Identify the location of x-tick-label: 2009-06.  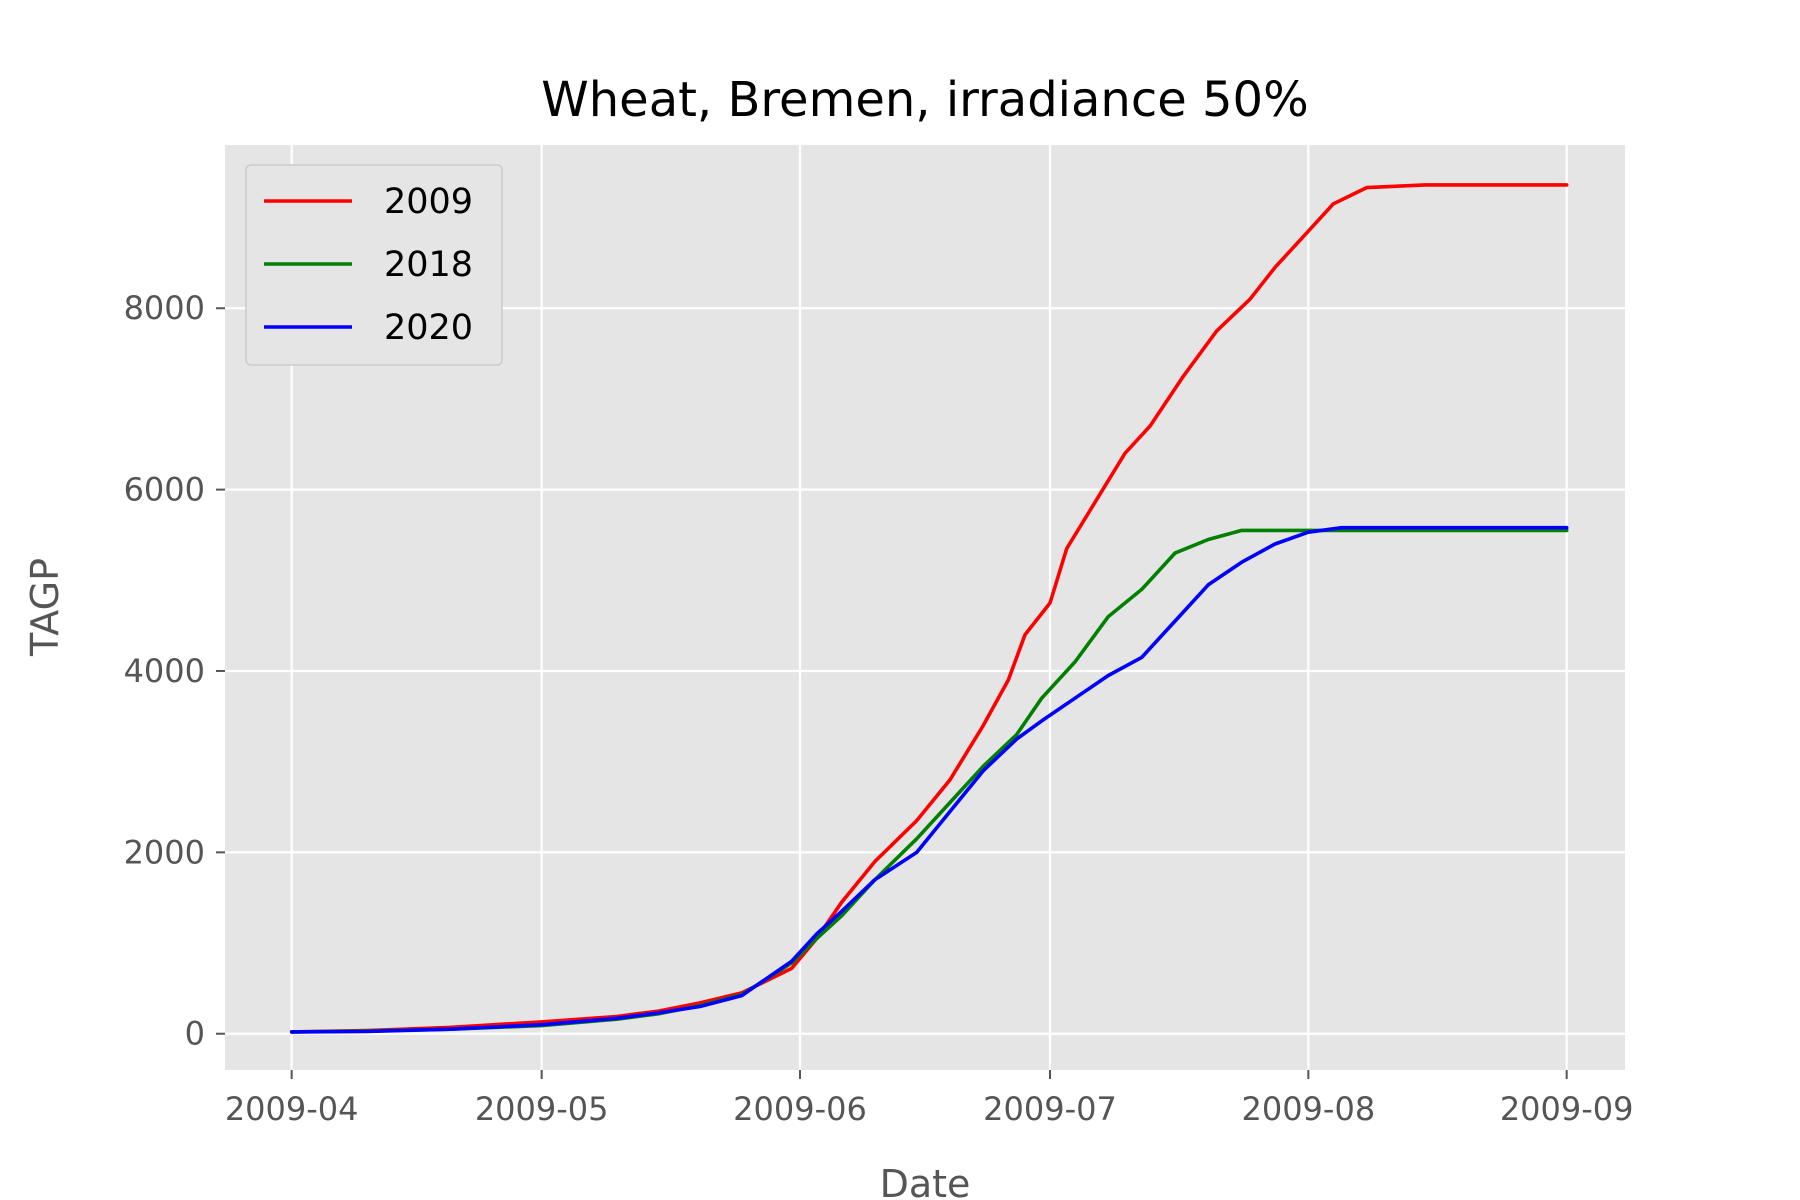
(800, 1109).